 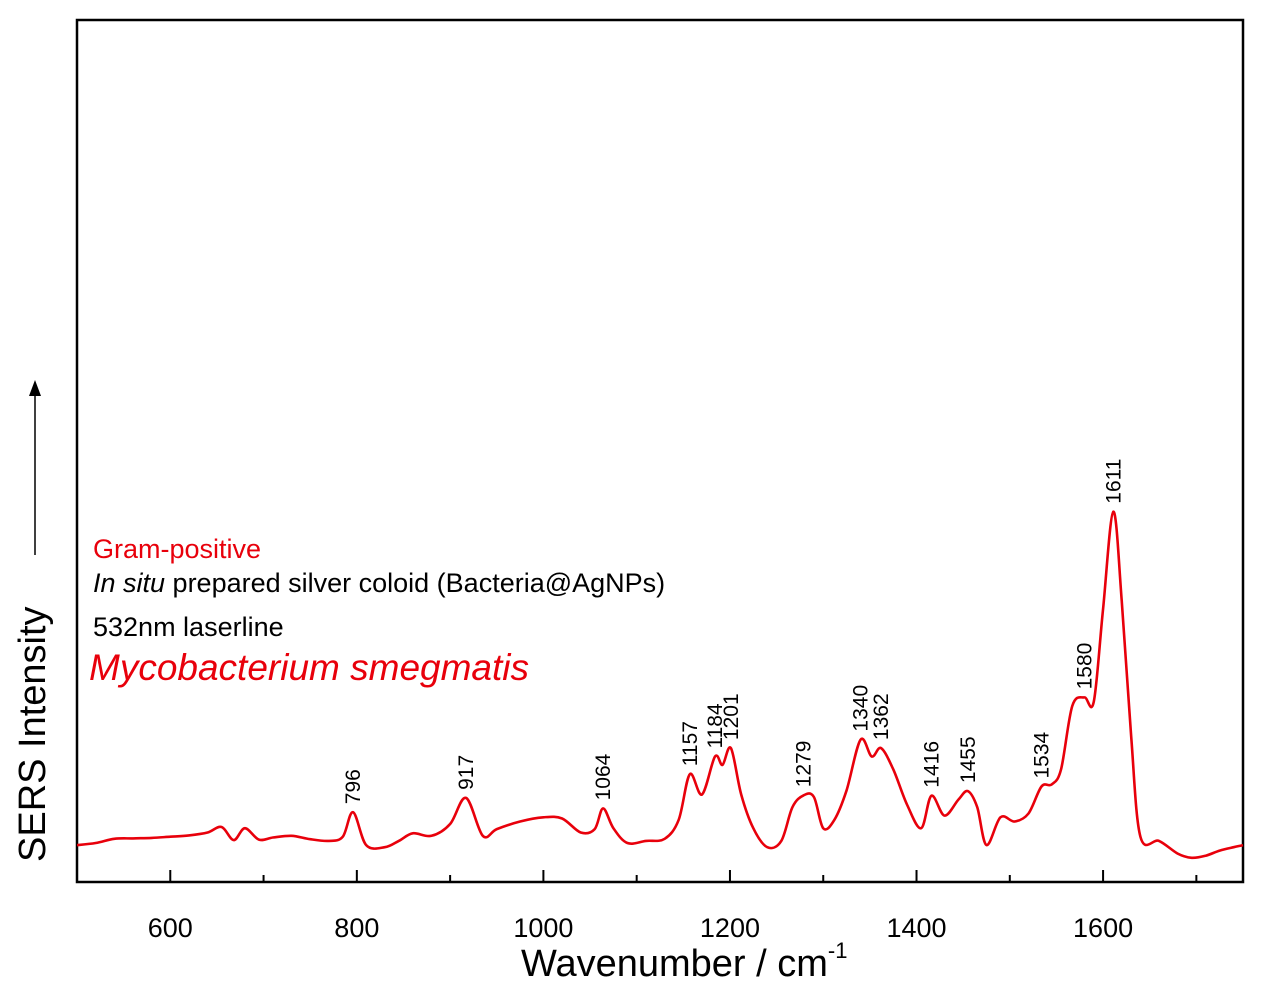 I want to click on x-tick-label: 1600, so click(x=1103, y=928).